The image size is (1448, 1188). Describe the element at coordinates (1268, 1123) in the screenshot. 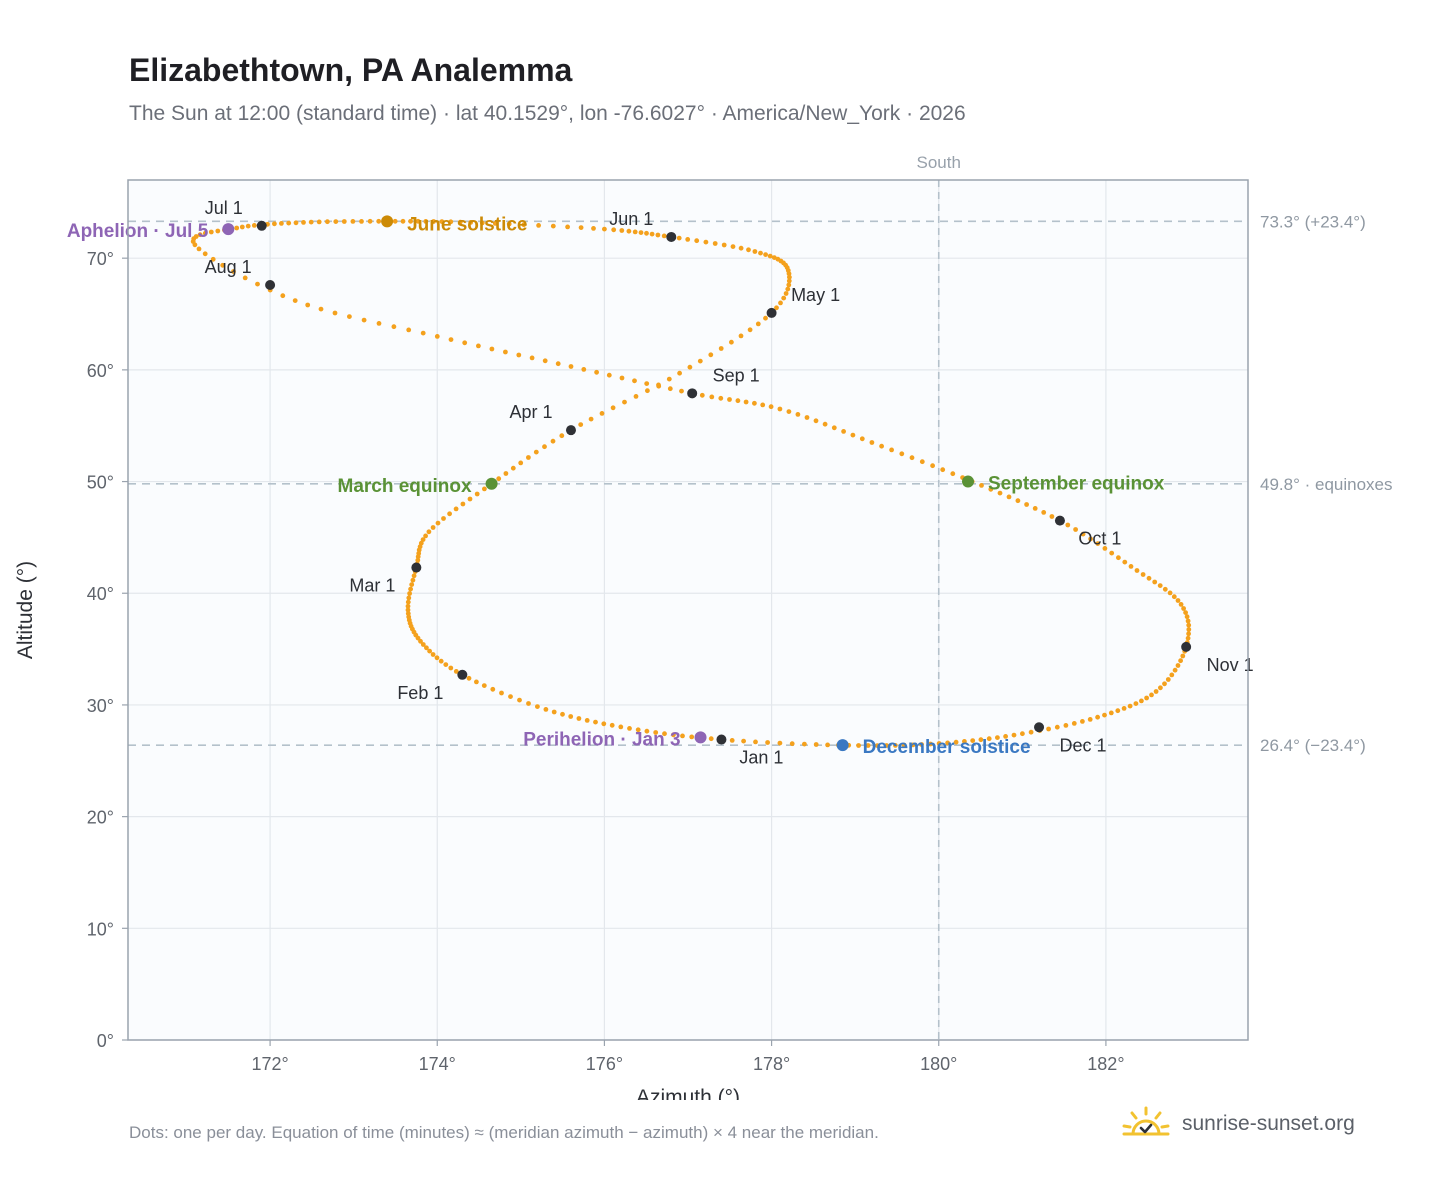

I see `brand-name: sunrise-sunset.org` at that location.